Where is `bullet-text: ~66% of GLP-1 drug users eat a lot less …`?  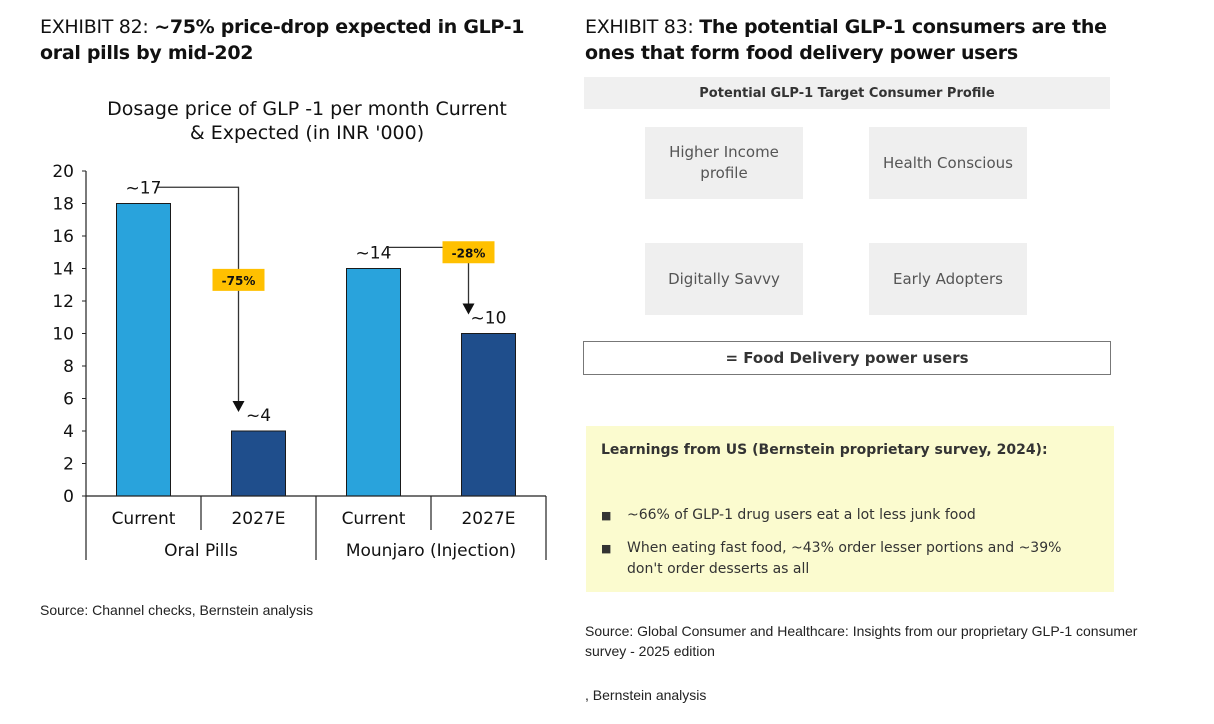 bullet-text: ~66% of GLP-1 drug users eat a lot less … is located at coordinates (801, 515).